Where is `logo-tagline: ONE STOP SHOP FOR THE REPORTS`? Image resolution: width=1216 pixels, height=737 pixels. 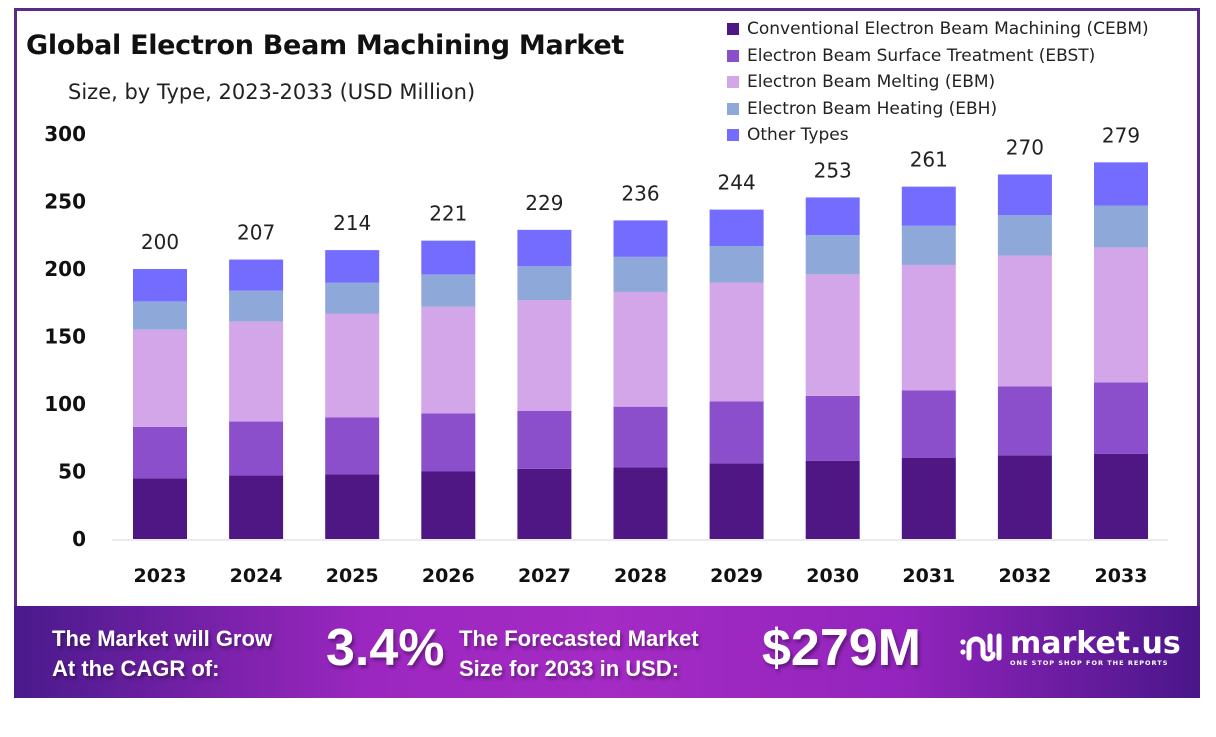
logo-tagline: ONE STOP SHOP FOR THE REPORTS is located at coordinates (1089, 663).